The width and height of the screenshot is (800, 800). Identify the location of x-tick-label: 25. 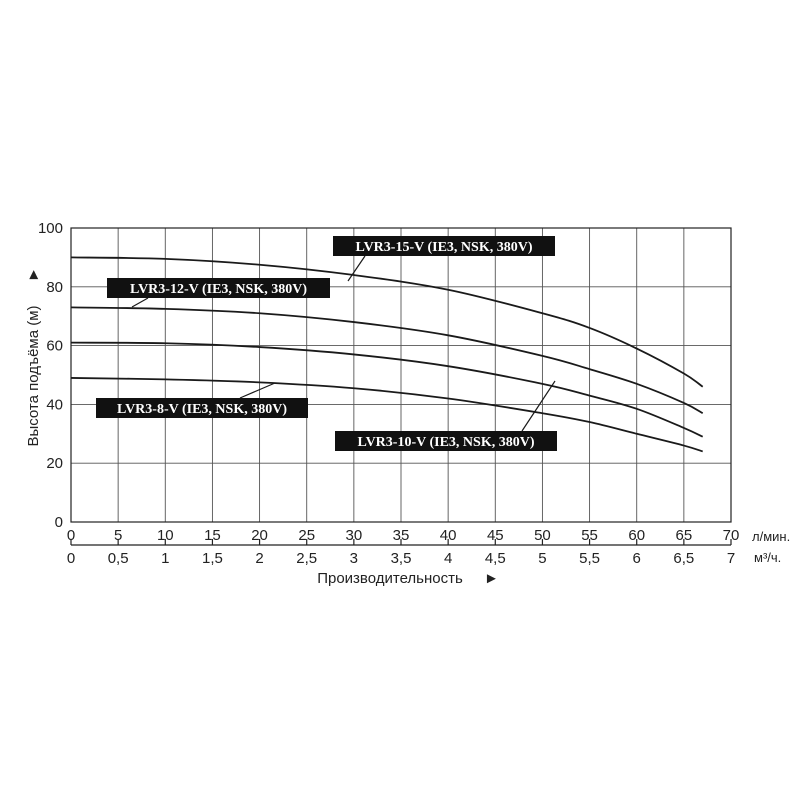
(306, 535).